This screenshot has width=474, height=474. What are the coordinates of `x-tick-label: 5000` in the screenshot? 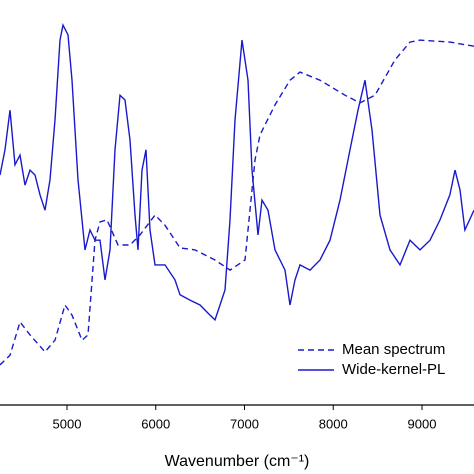 It's located at (67, 423).